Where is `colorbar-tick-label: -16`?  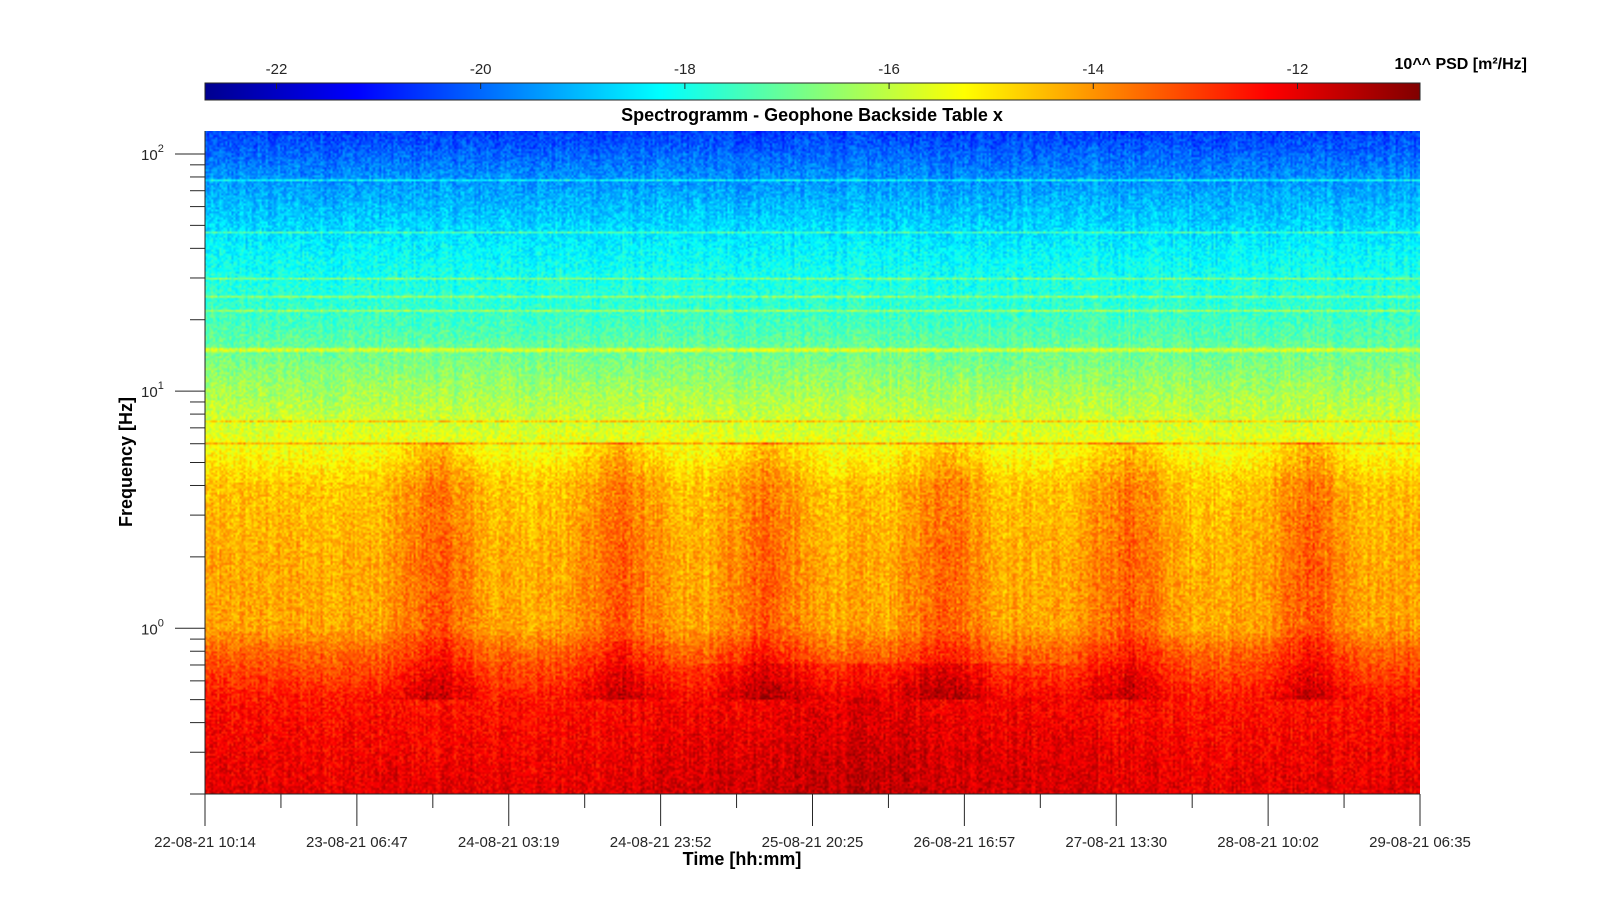 colorbar-tick-label: -16 is located at coordinates (889, 69).